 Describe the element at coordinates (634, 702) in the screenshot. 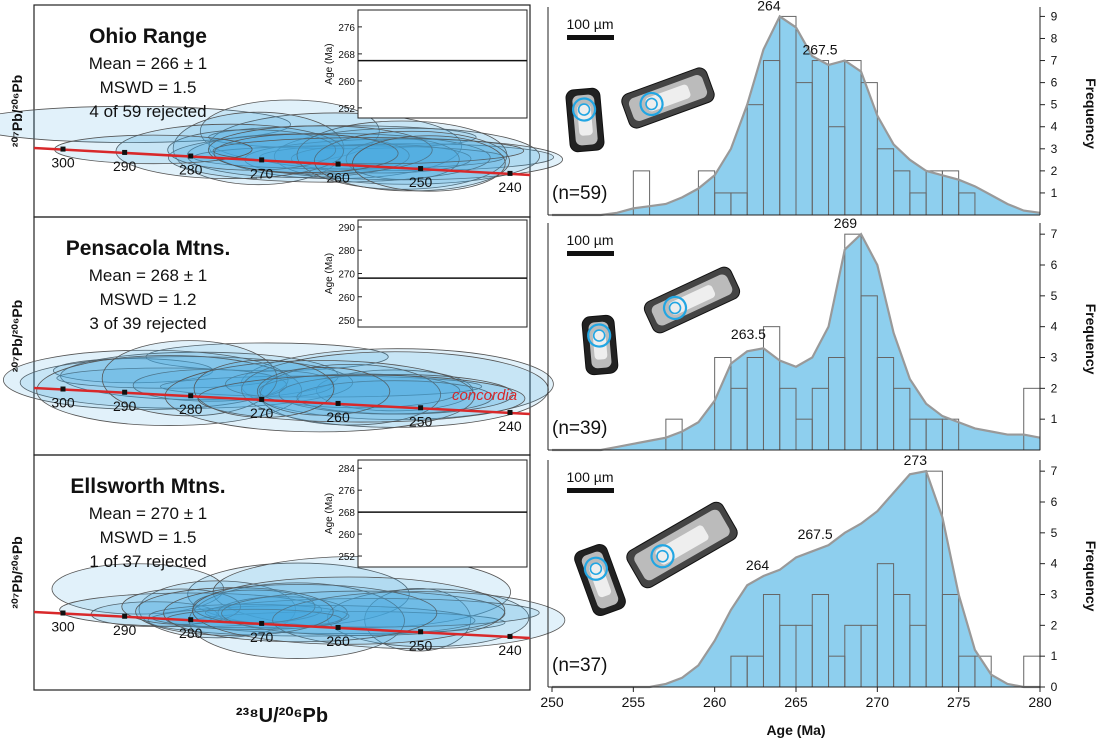

I see `x-tick-label: 255` at that location.